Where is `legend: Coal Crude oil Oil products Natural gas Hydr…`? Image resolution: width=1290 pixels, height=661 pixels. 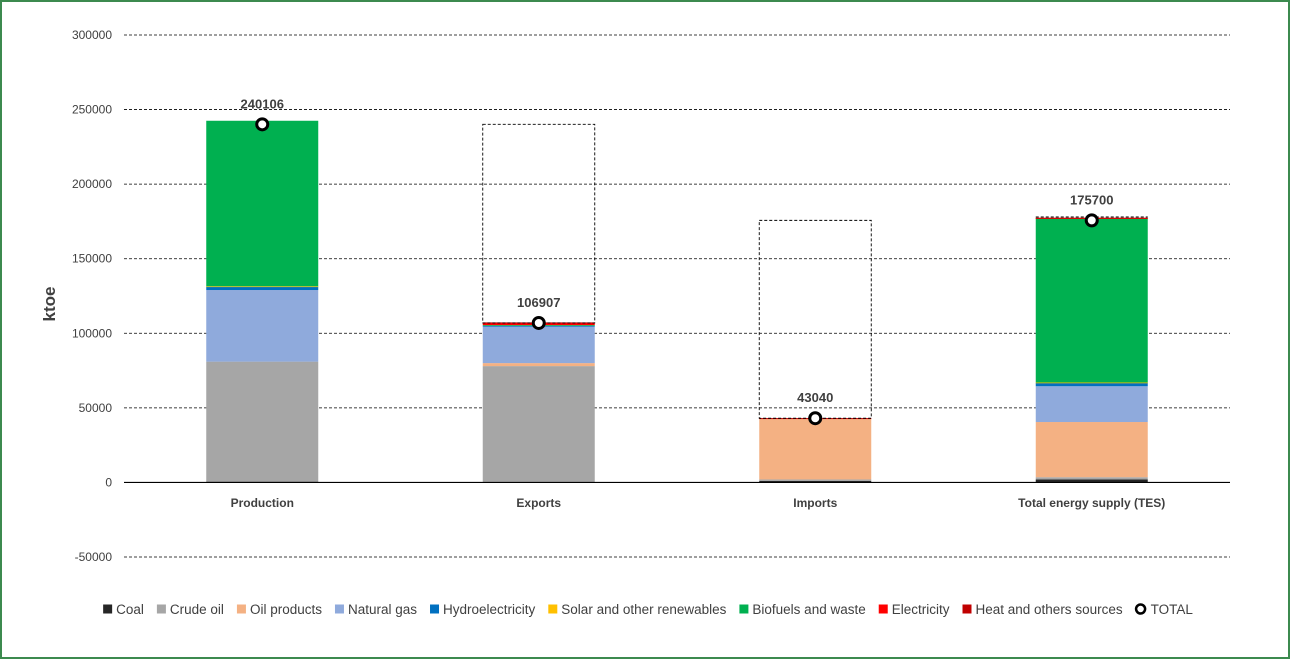 legend: Coal Crude oil Oil products Natural gas Hydr… is located at coordinates (648, 609).